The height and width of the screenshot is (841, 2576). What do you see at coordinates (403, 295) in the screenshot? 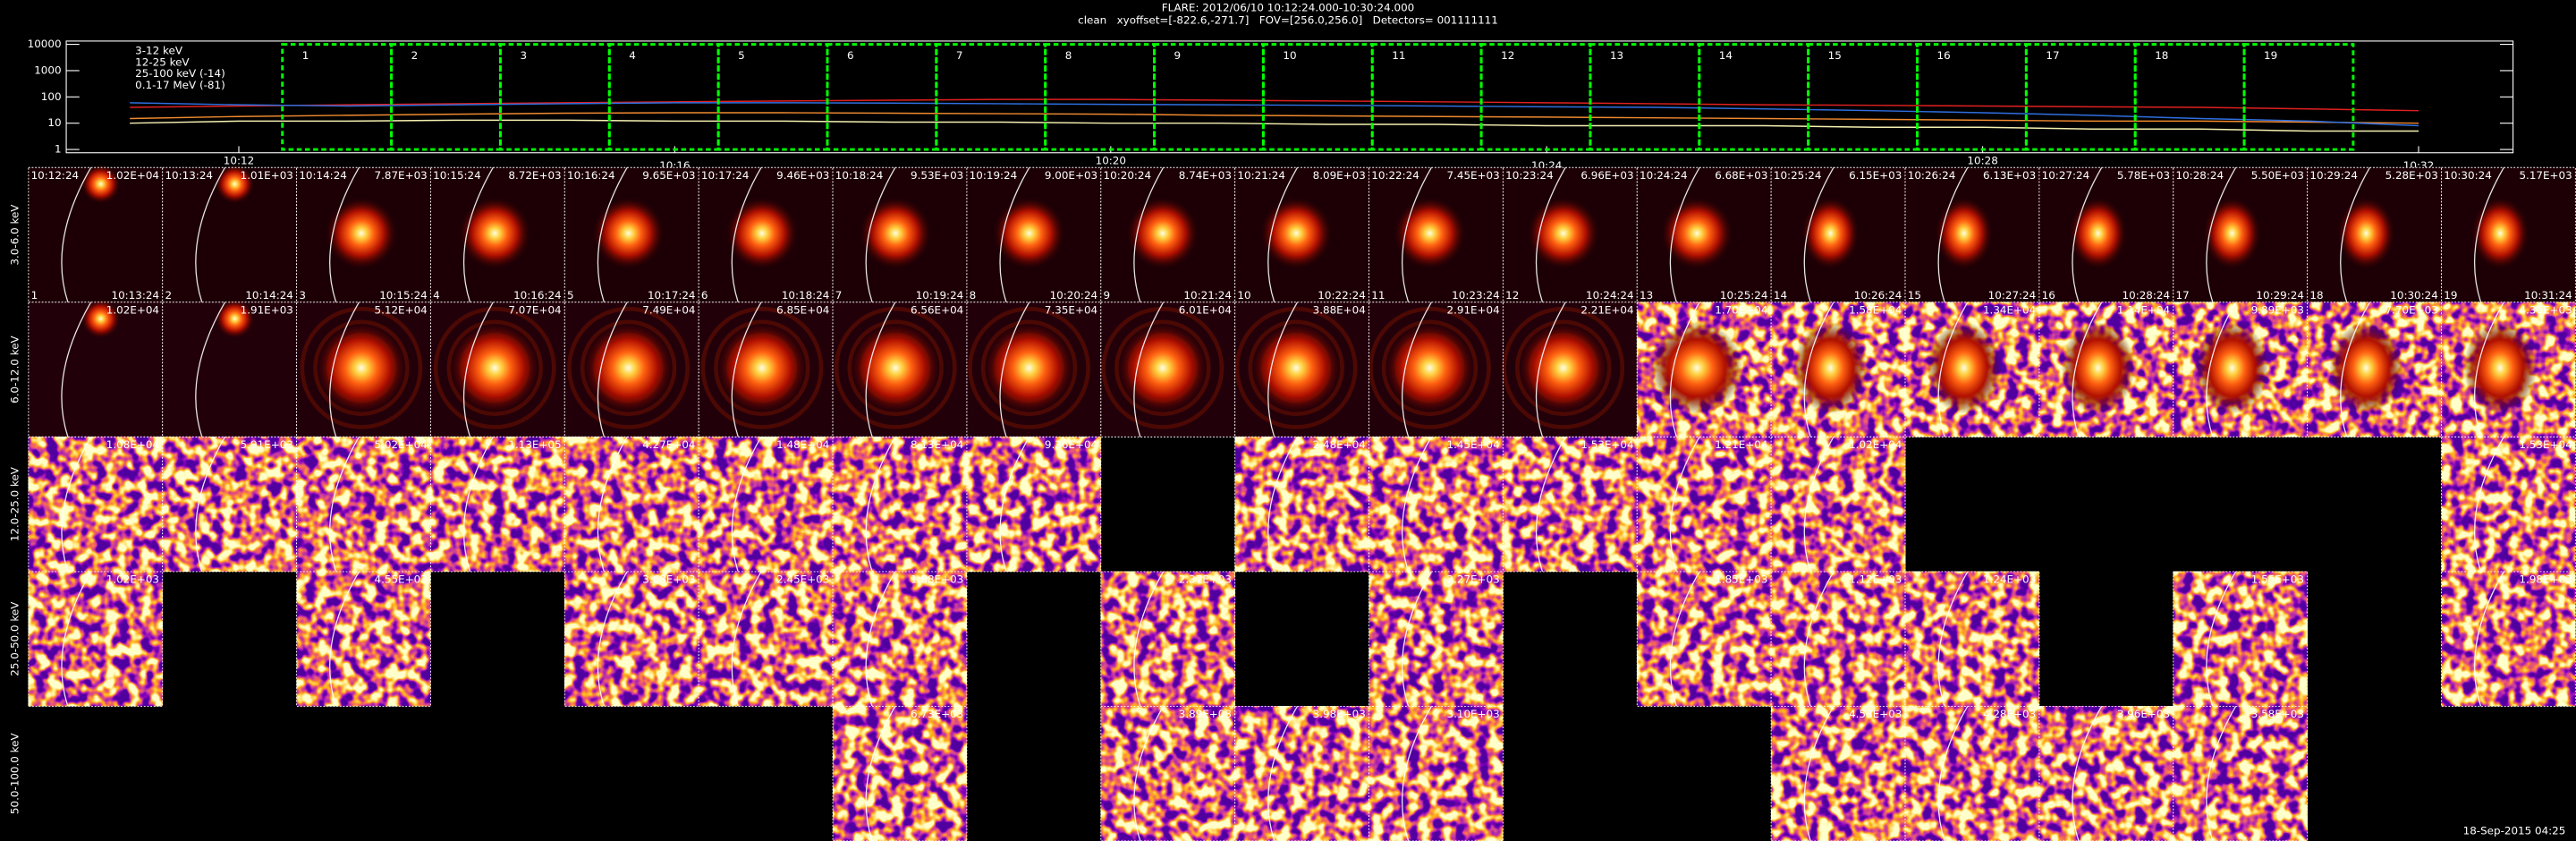
I see `end-time: 10:15:24` at bounding box center [403, 295].